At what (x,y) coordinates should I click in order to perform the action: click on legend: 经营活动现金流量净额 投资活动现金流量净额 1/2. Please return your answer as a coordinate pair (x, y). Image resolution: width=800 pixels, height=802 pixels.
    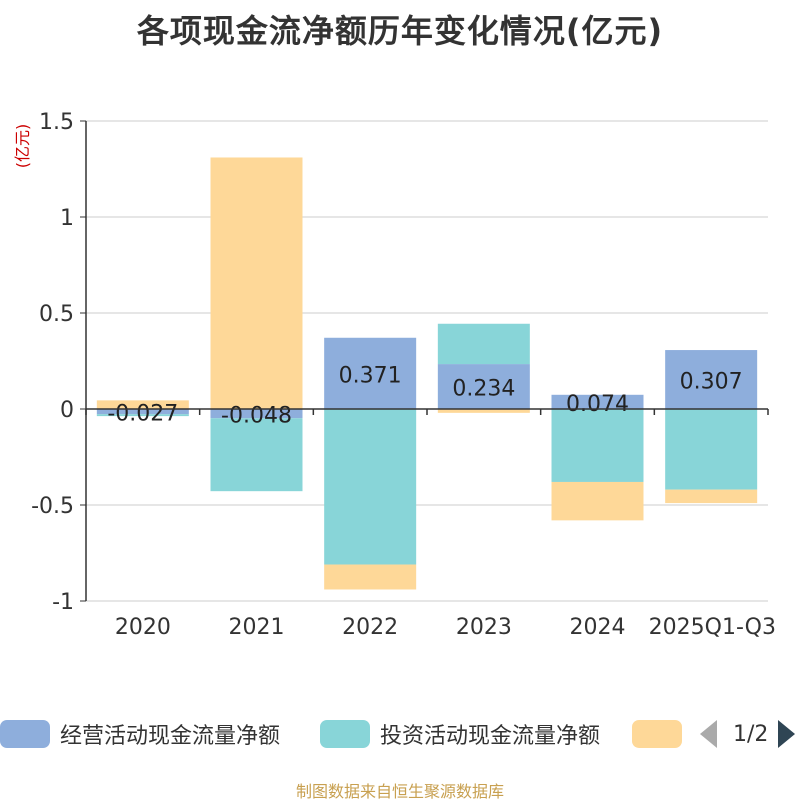
    Looking at the image, I should click on (400, 734).